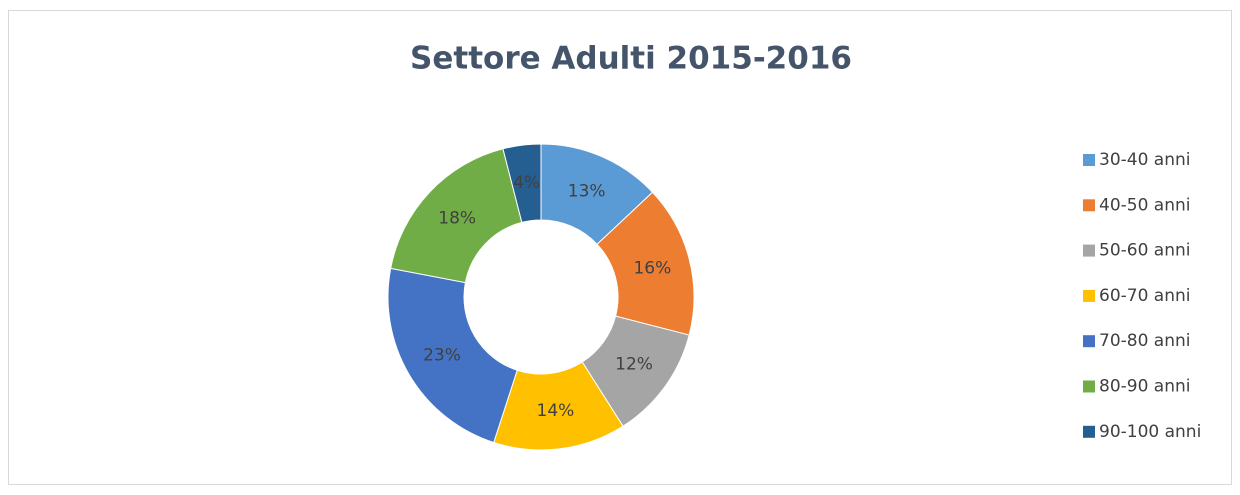  I want to click on legend-label: 70-80 anni, so click(1145, 341).